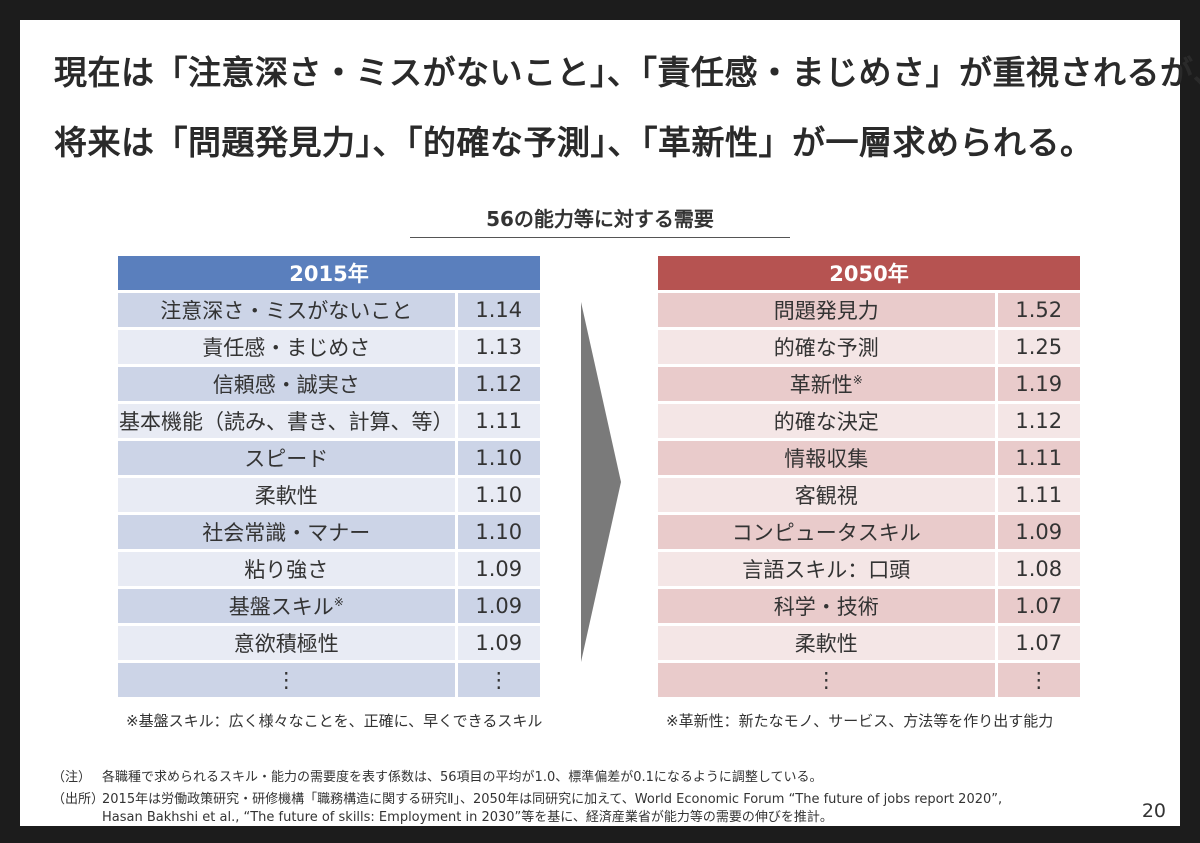 The height and width of the screenshot is (843, 1200). I want to click on footnote-note-label: （注）, so click(72, 777).